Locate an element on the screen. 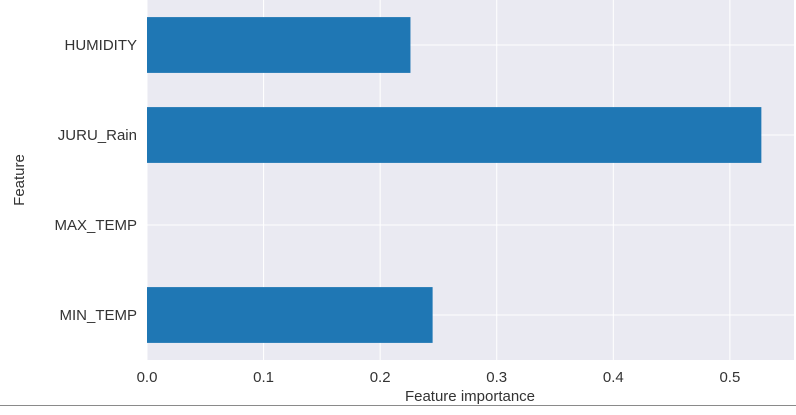 Image resolution: width=796 pixels, height=415 pixels. y-tick-label: MIN_TEMP is located at coordinates (98, 315).